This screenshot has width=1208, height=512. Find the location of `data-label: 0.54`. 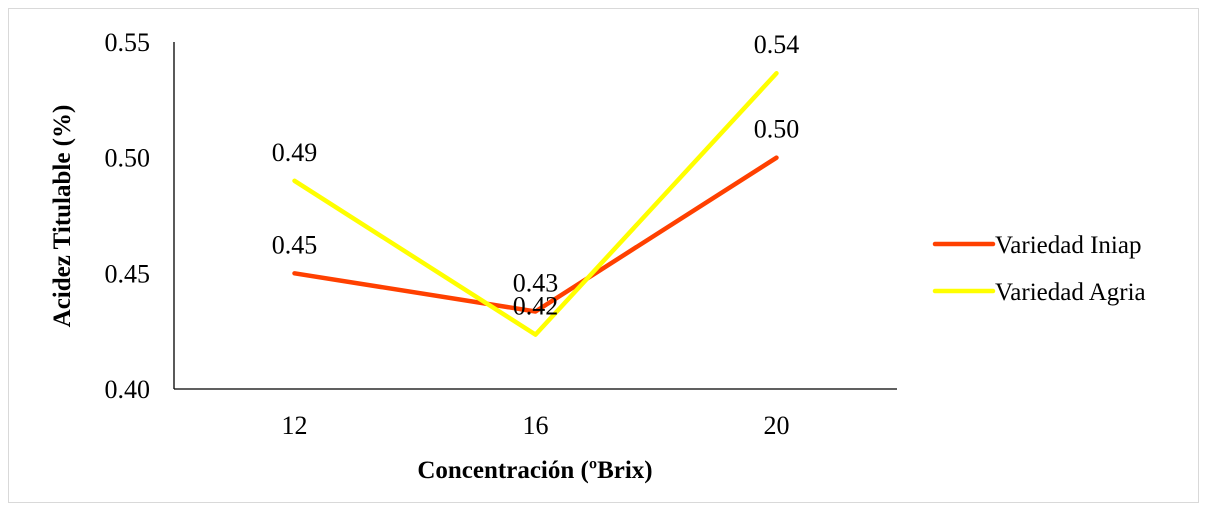

data-label: 0.54 is located at coordinates (777, 44).